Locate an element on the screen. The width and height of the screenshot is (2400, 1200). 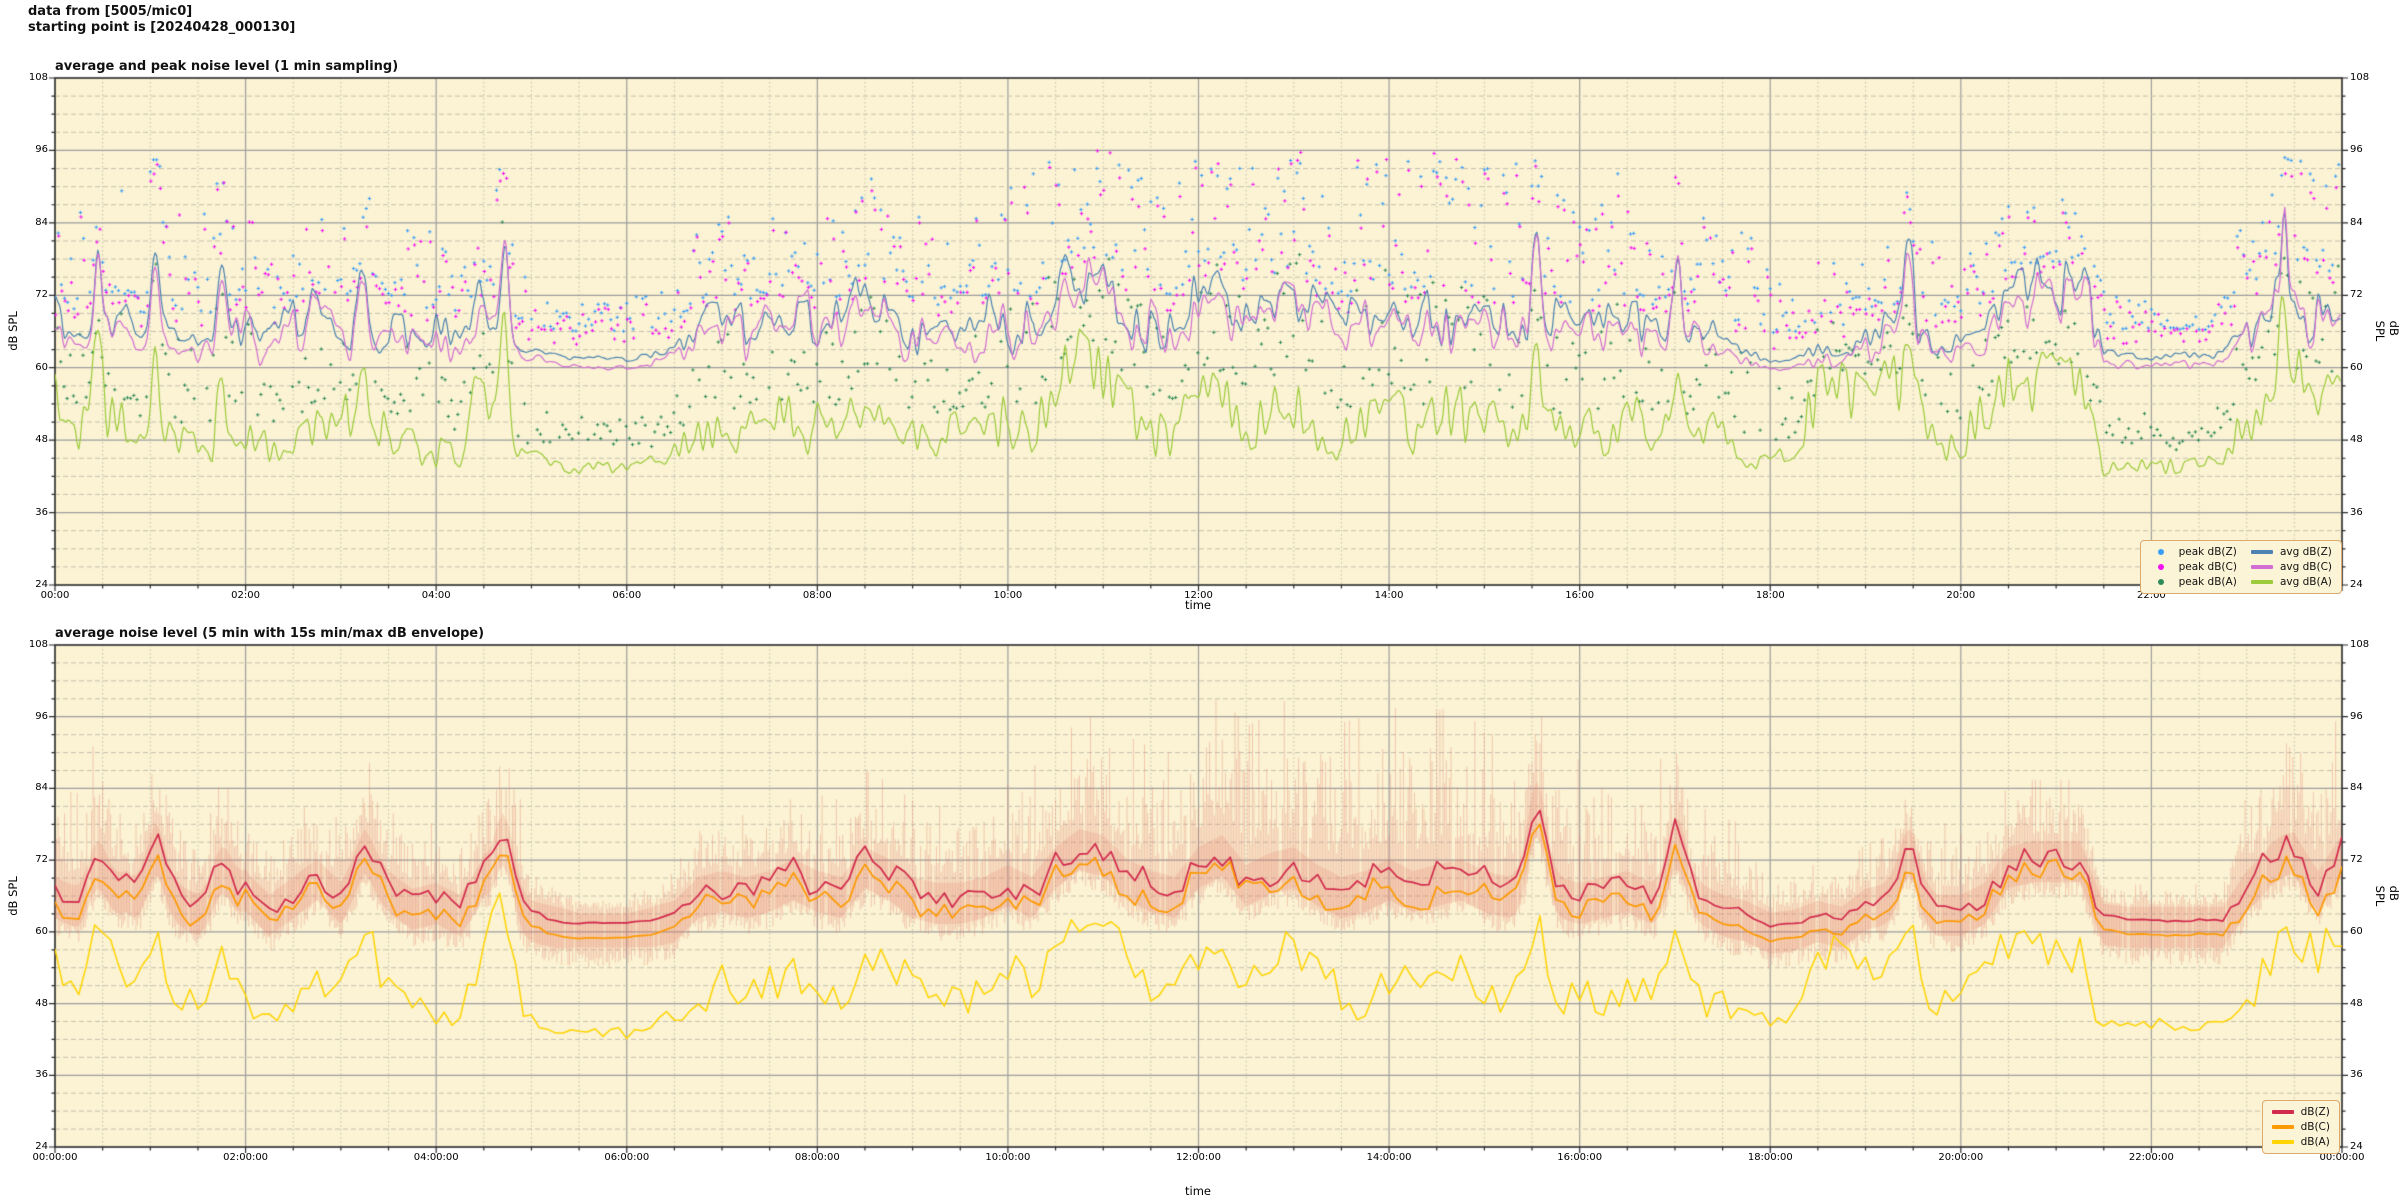
legend-entry: peak dB(A) is located at coordinates (2193, 582).